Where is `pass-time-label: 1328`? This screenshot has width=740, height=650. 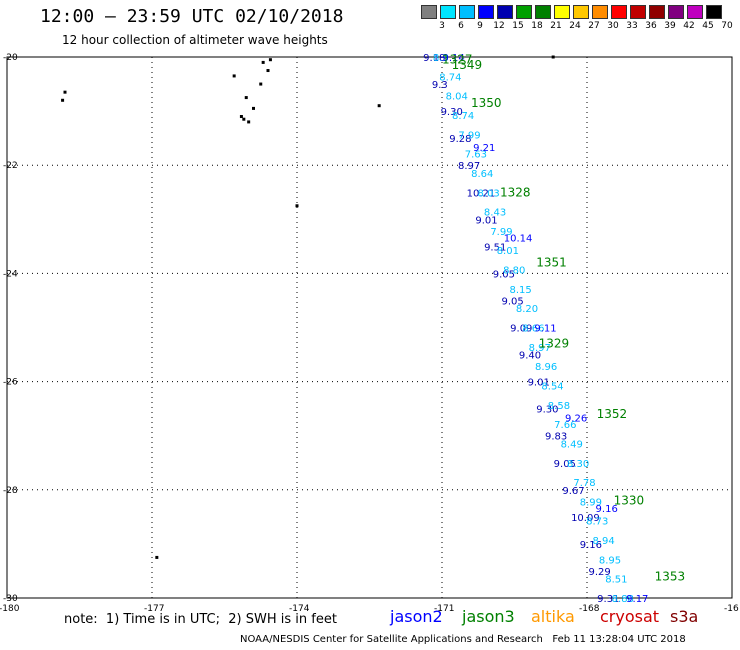 pass-time-label: 1328 is located at coordinates (515, 192).